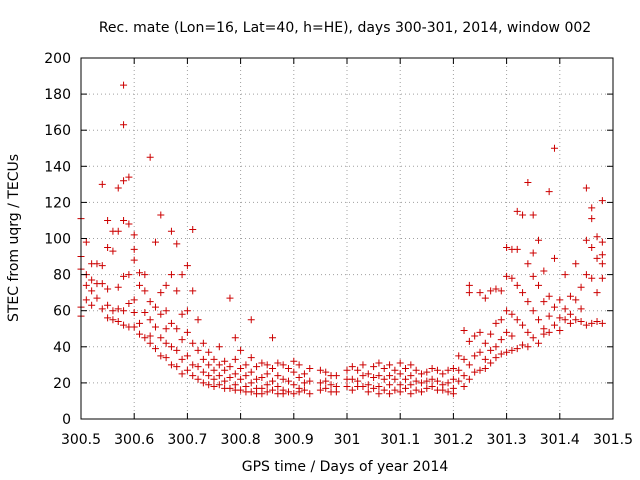 The width and height of the screenshot is (640, 480). What do you see at coordinates (345, 467) in the screenshot?
I see `x-axis-label: GPS time / Days of year 2014` at bounding box center [345, 467].